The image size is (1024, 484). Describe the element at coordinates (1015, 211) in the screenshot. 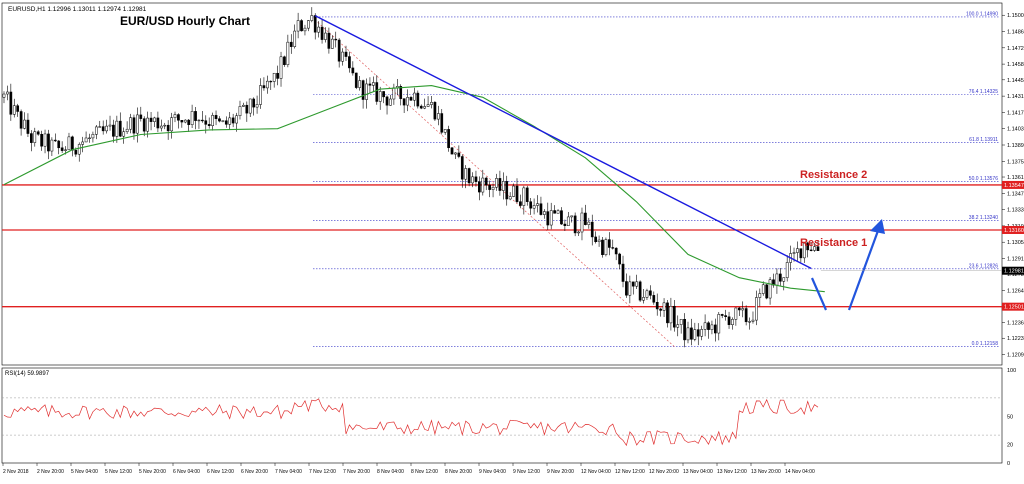

I see `y-tick-label: 1.13335` at that location.